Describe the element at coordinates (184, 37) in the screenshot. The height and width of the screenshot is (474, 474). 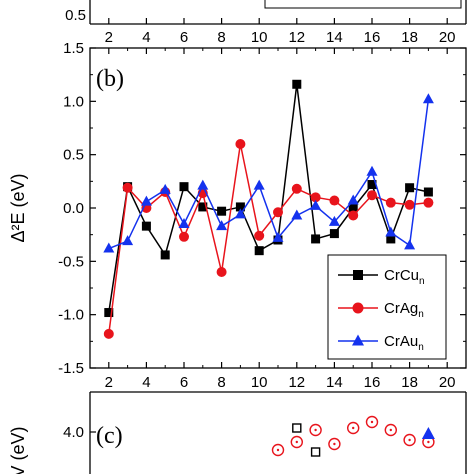
I see `x-tick-label-top: 6` at that location.